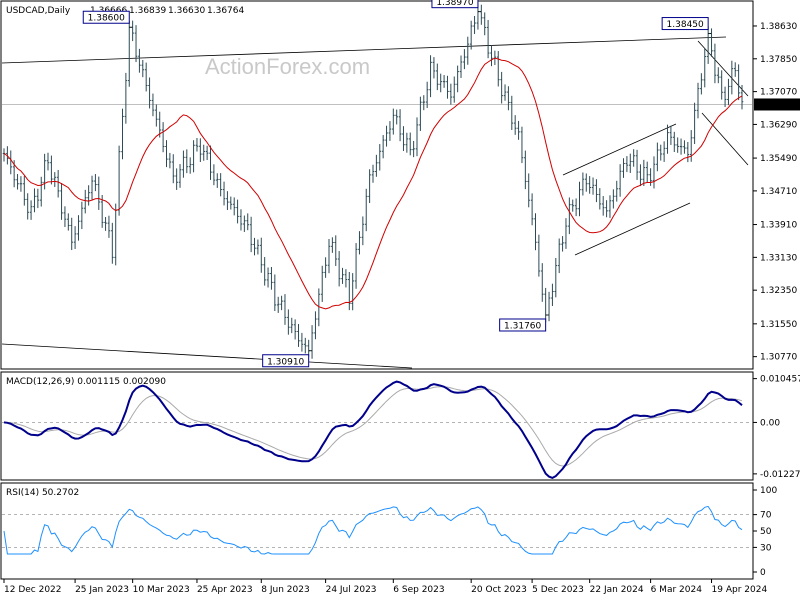  What do you see at coordinates (619, 149) in the screenshot?
I see `channel-upper-line` at bounding box center [619, 149].